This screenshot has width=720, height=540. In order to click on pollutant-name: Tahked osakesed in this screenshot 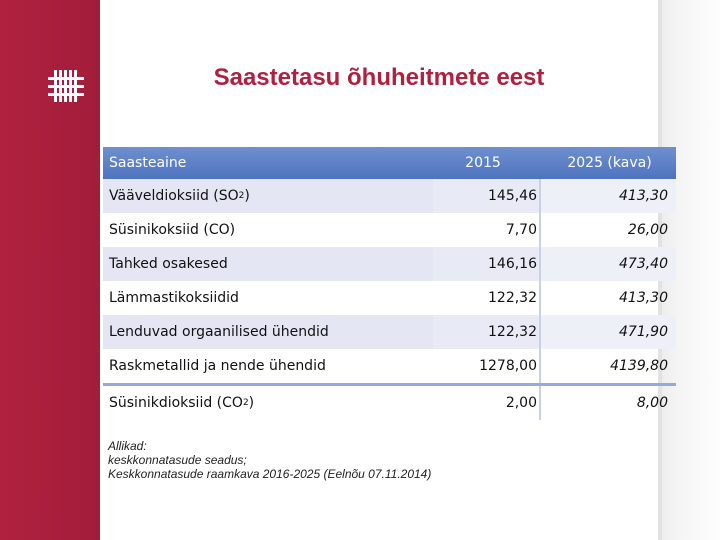, I will do `click(268, 264)`.